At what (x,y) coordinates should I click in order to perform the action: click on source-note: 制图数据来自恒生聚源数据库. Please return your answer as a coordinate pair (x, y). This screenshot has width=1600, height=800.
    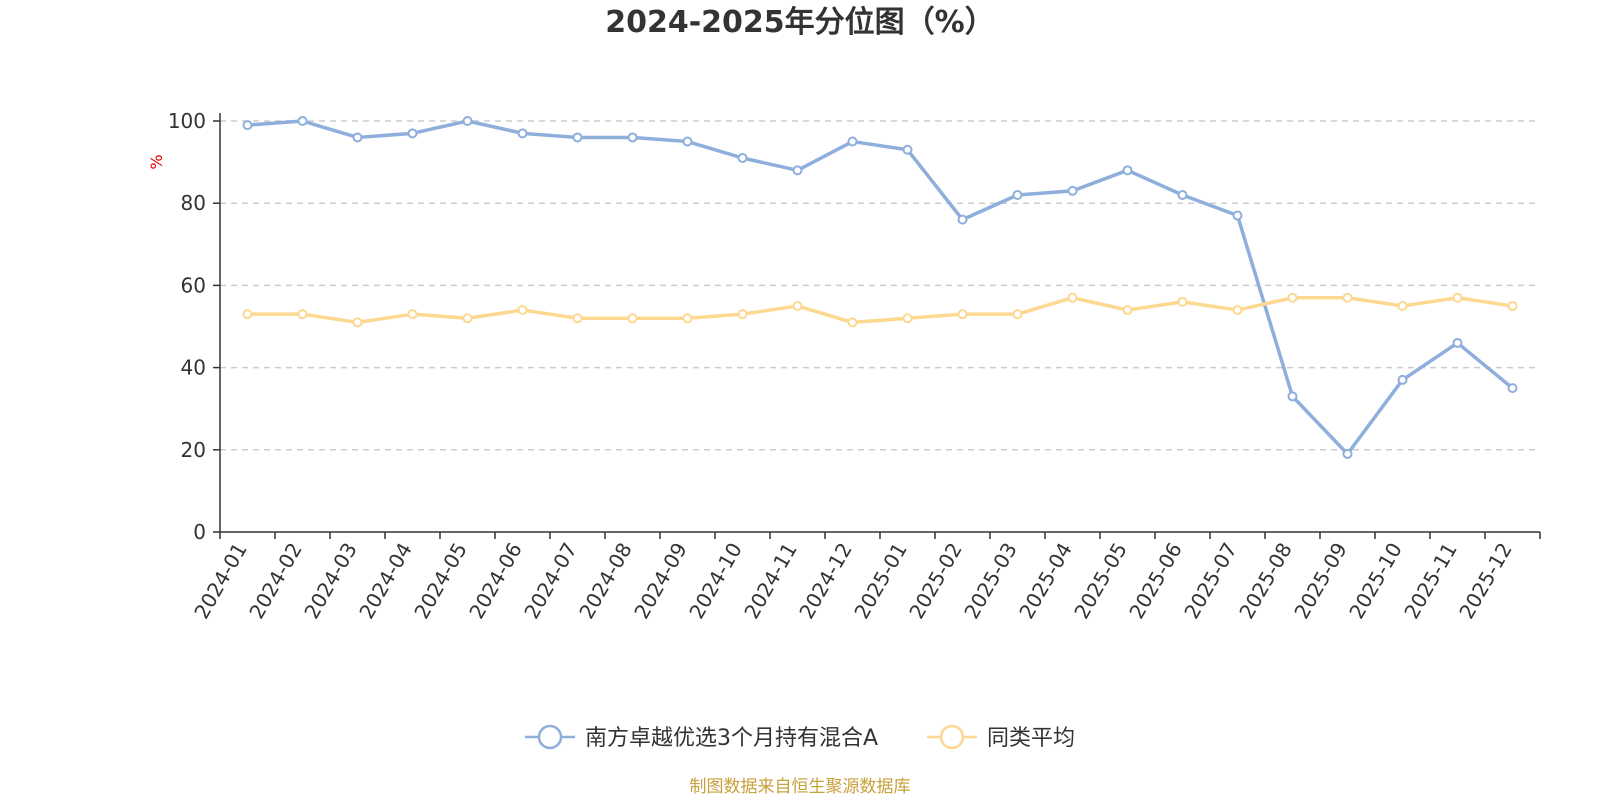
    Looking at the image, I should click on (800, 787).